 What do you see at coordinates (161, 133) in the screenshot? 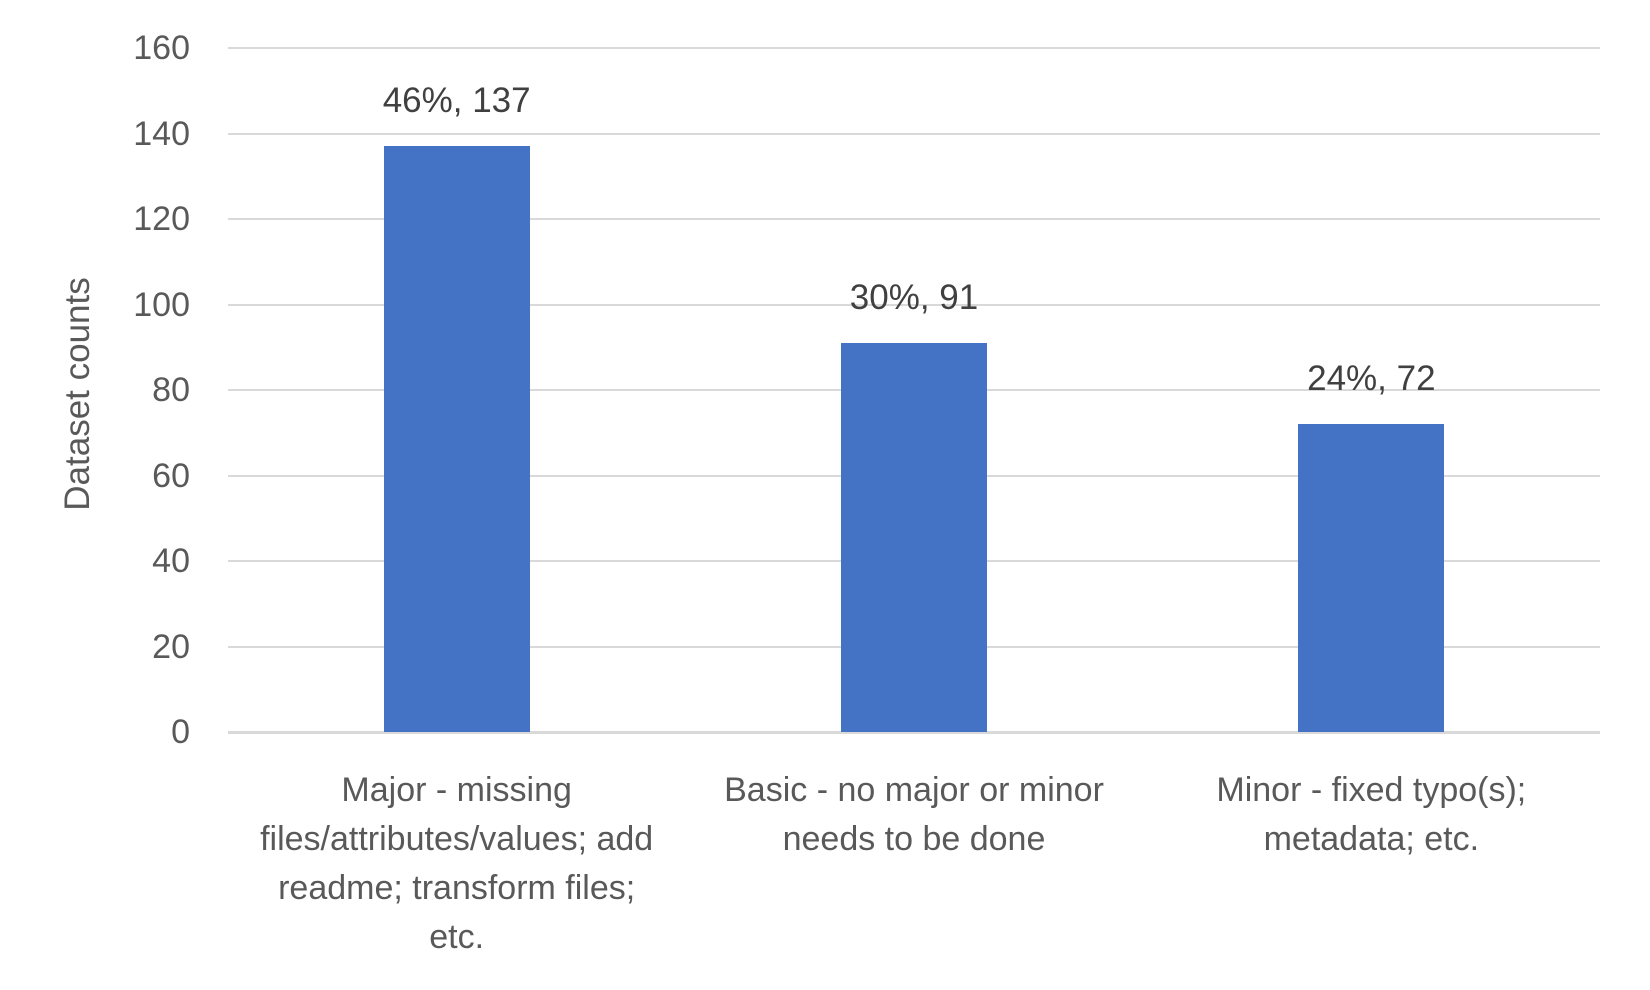
I see `y-tick-label: 140` at bounding box center [161, 133].